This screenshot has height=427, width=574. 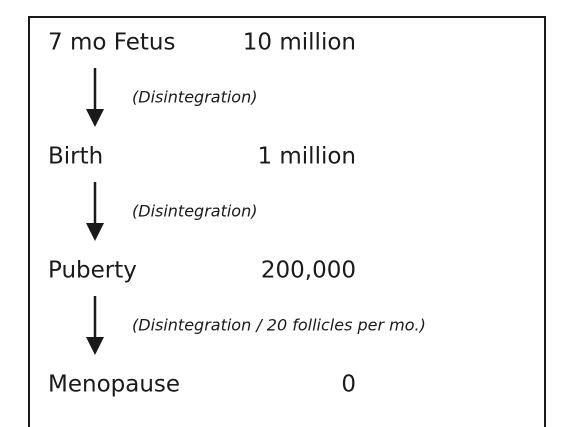 What do you see at coordinates (306, 157) in the screenshot?
I see `stage-count: 1 million` at bounding box center [306, 157].